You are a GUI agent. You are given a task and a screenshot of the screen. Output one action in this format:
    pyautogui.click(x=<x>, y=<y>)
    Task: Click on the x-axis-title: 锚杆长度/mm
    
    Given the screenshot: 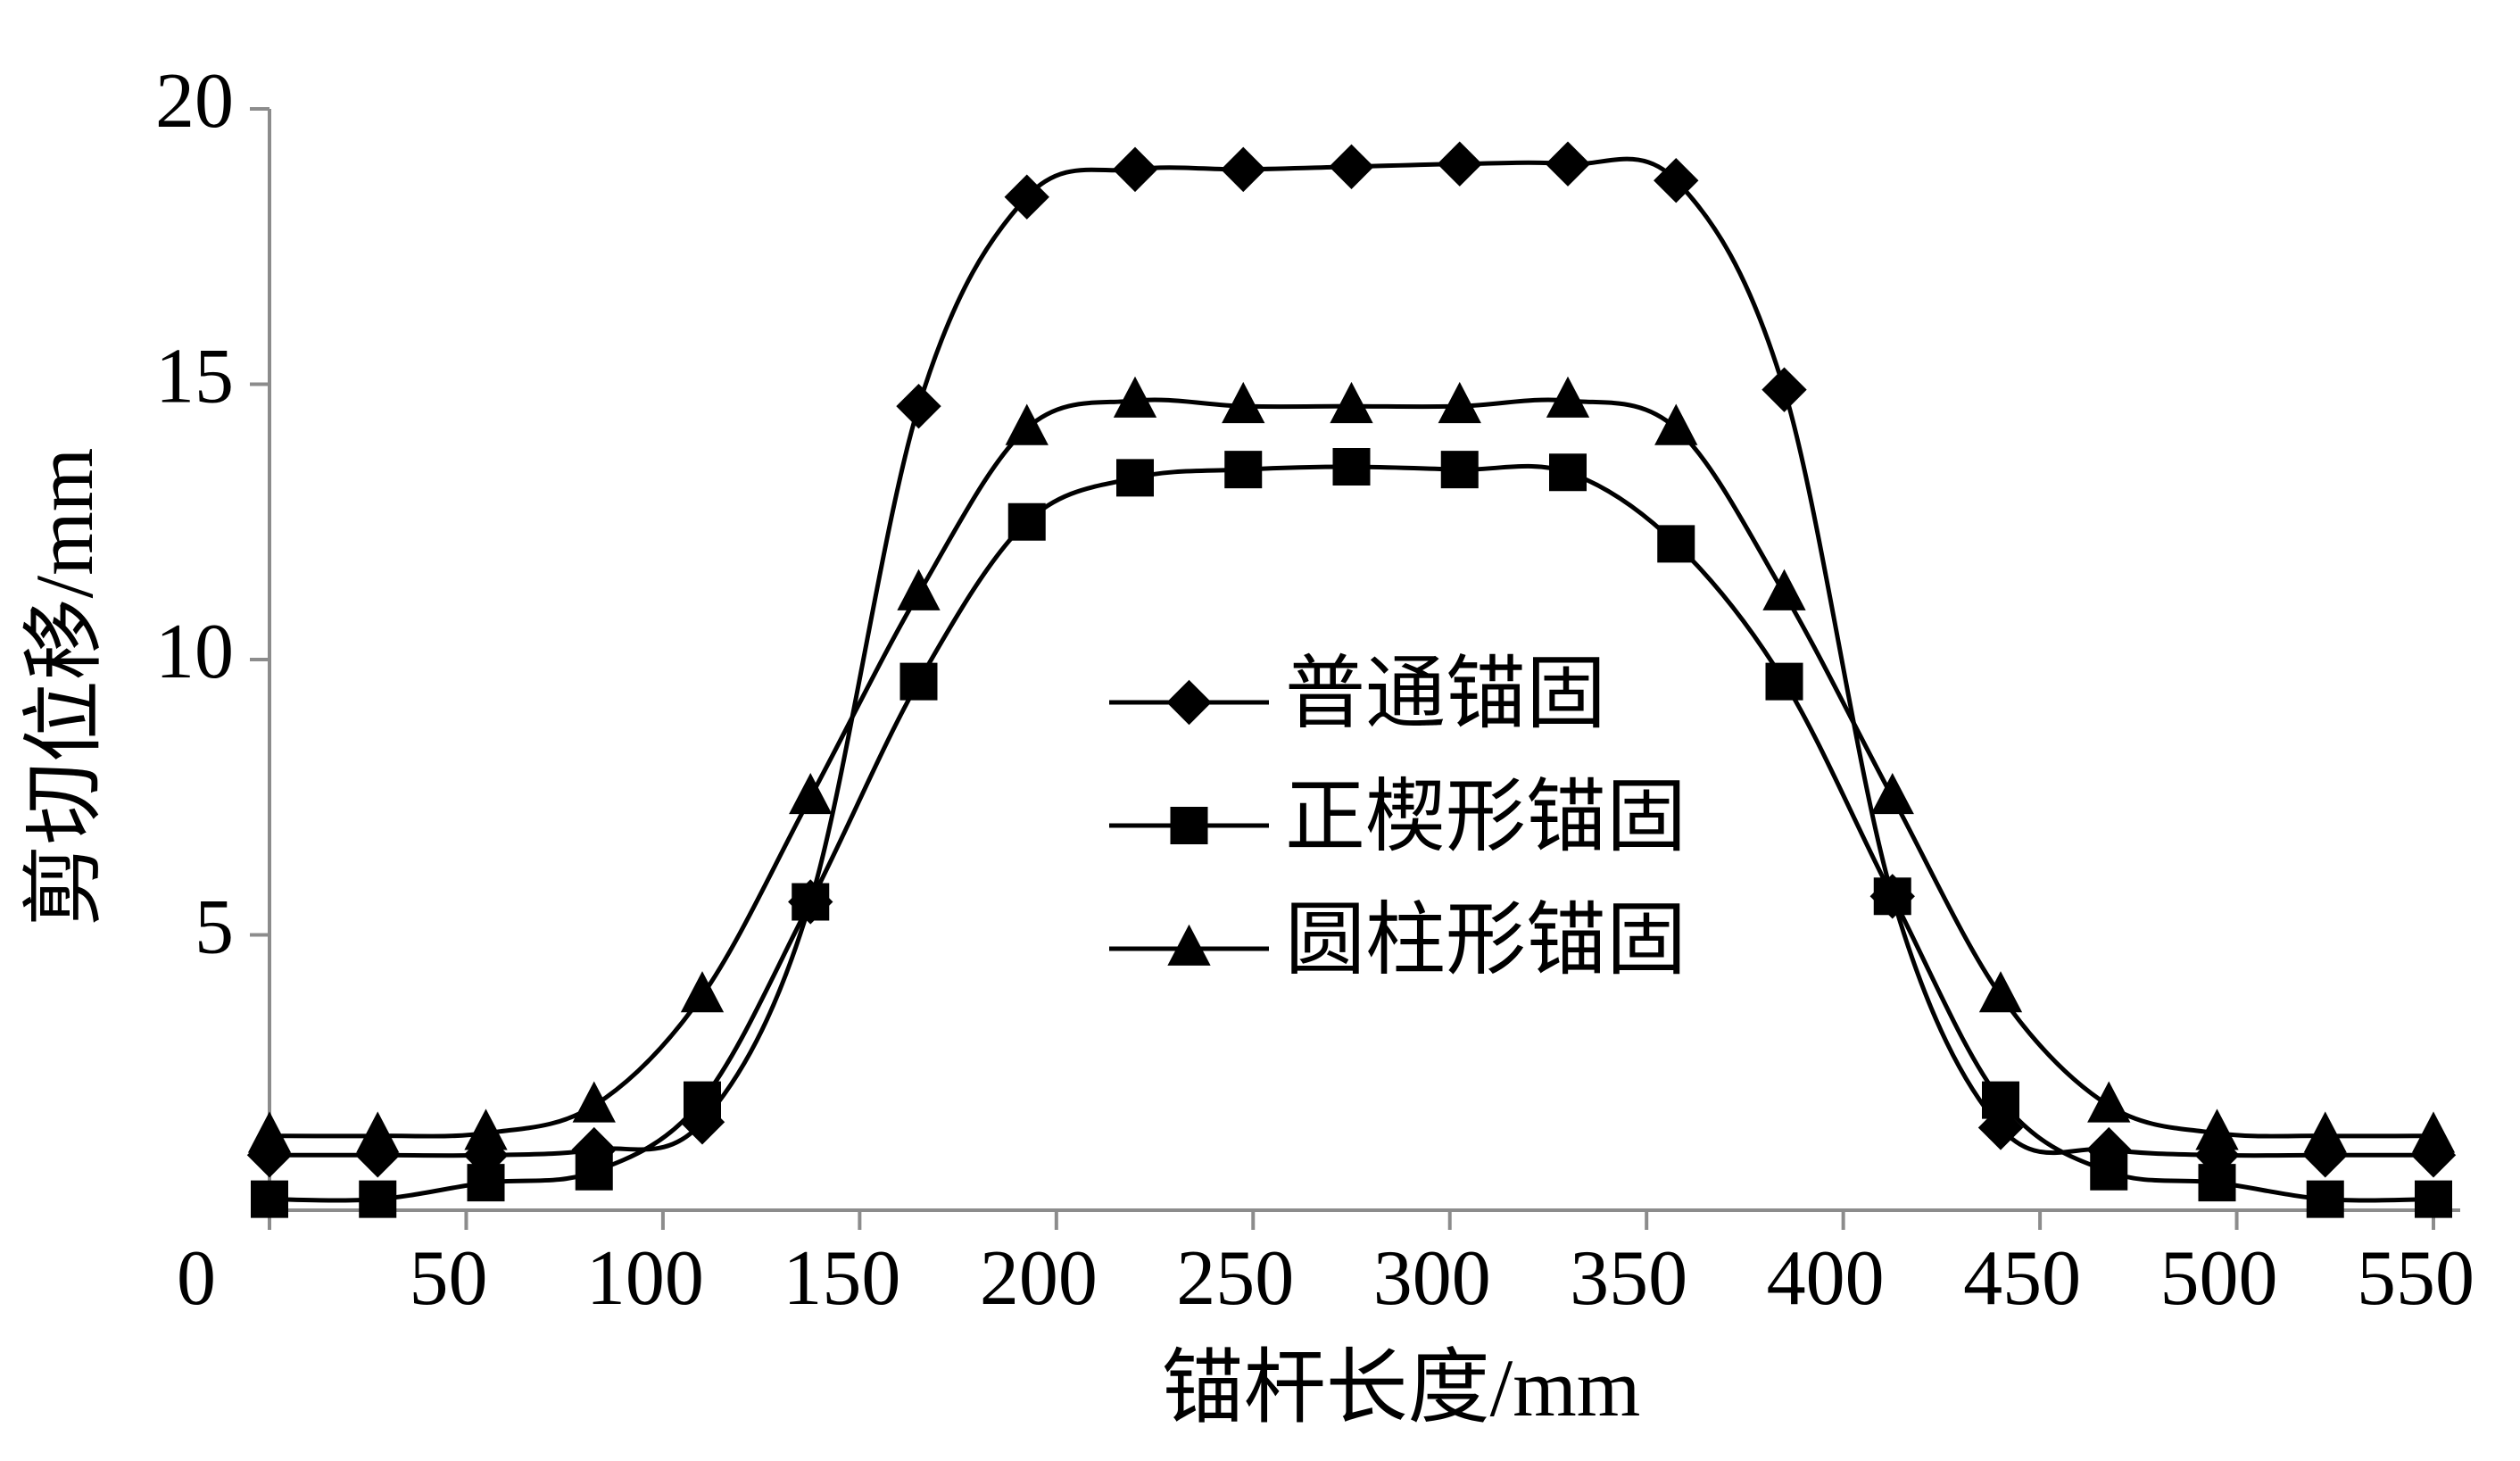 What is the action you would take?
    pyautogui.click(x=1401, y=1387)
    